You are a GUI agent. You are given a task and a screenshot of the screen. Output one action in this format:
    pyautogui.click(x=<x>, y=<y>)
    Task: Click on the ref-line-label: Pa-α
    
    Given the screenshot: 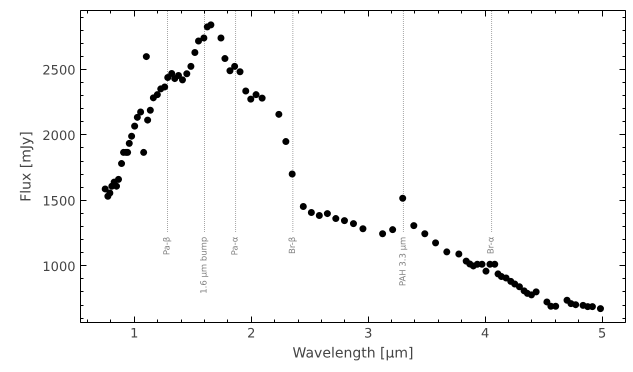 What is the action you would take?
    pyautogui.click(x=235, y=246)
    